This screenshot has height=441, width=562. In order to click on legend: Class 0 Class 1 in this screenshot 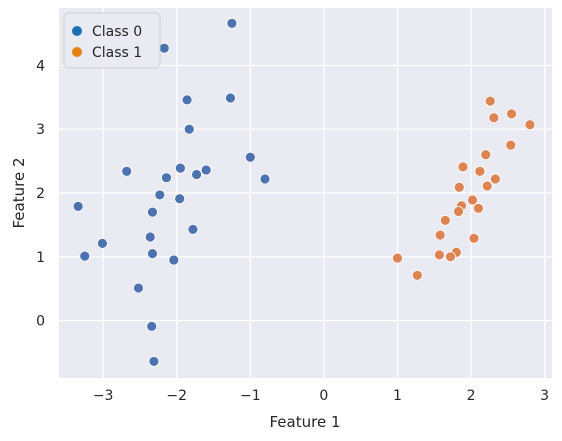, I will do `click(112, 40)`.